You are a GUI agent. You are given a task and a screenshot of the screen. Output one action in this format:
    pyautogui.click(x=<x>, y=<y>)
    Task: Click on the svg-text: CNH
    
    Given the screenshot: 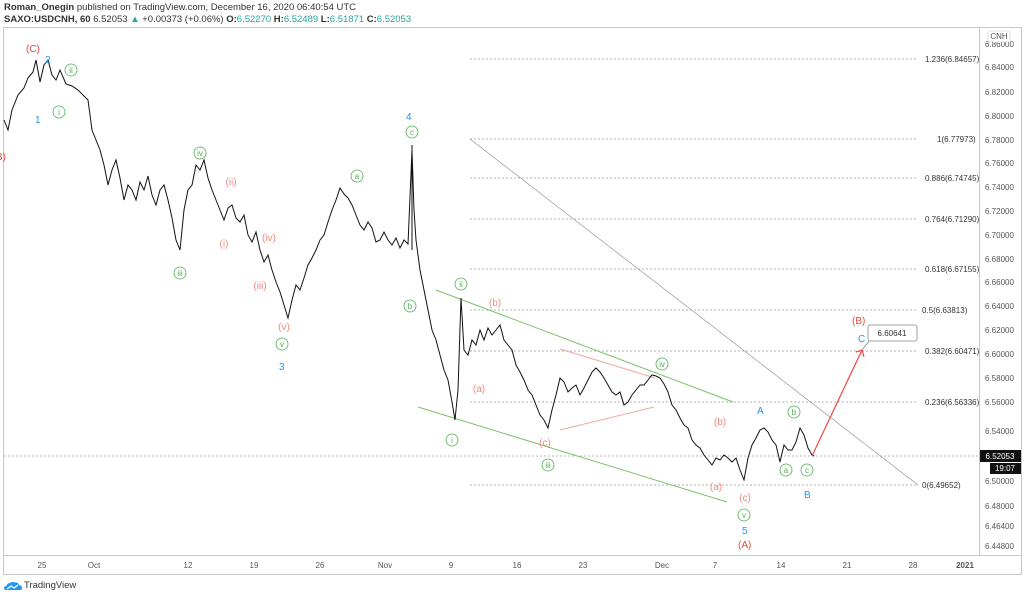 What is the action you would take?
    pyautogui.click(x=999, y=36)
    